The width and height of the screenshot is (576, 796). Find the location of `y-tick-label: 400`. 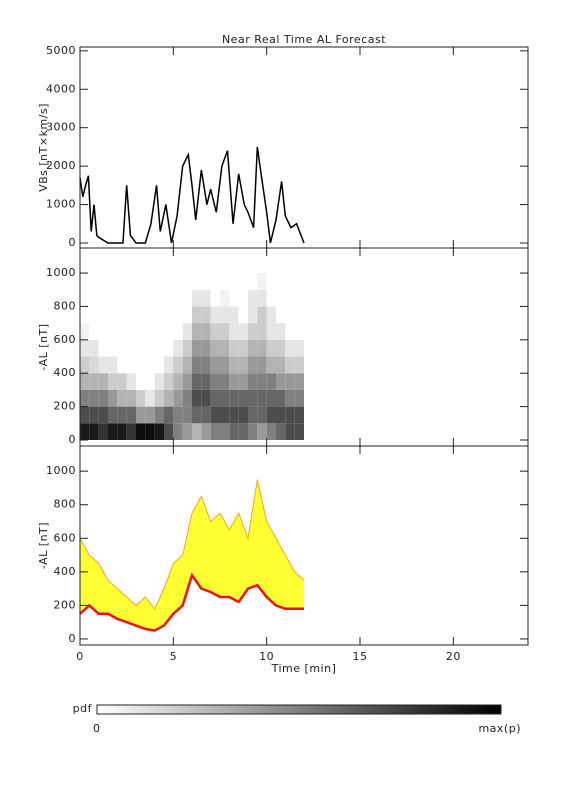

y-tick-label: 400 is located at coordinates (65, 372).